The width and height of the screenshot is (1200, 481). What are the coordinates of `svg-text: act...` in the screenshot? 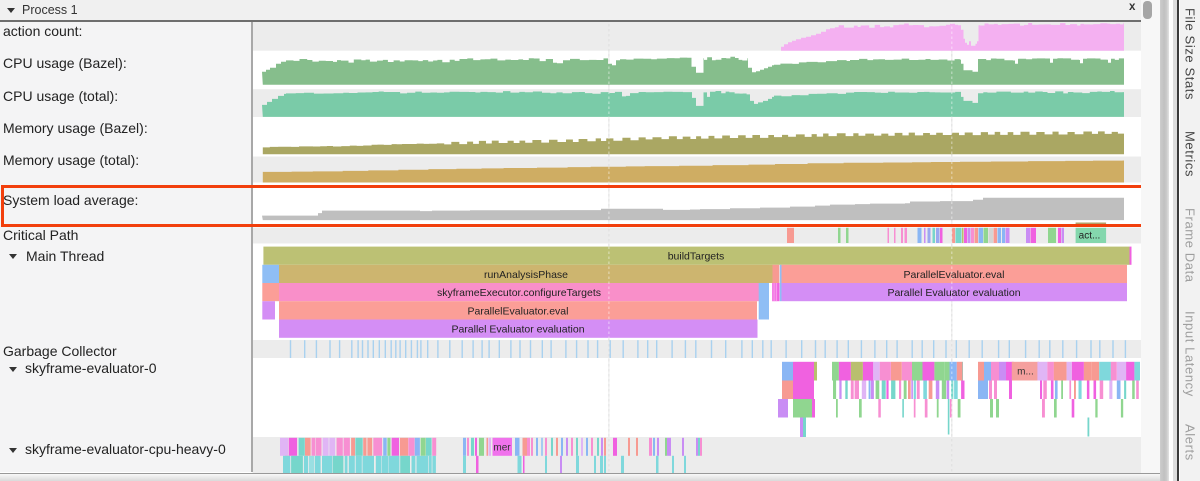 It's located at (1090, 236).